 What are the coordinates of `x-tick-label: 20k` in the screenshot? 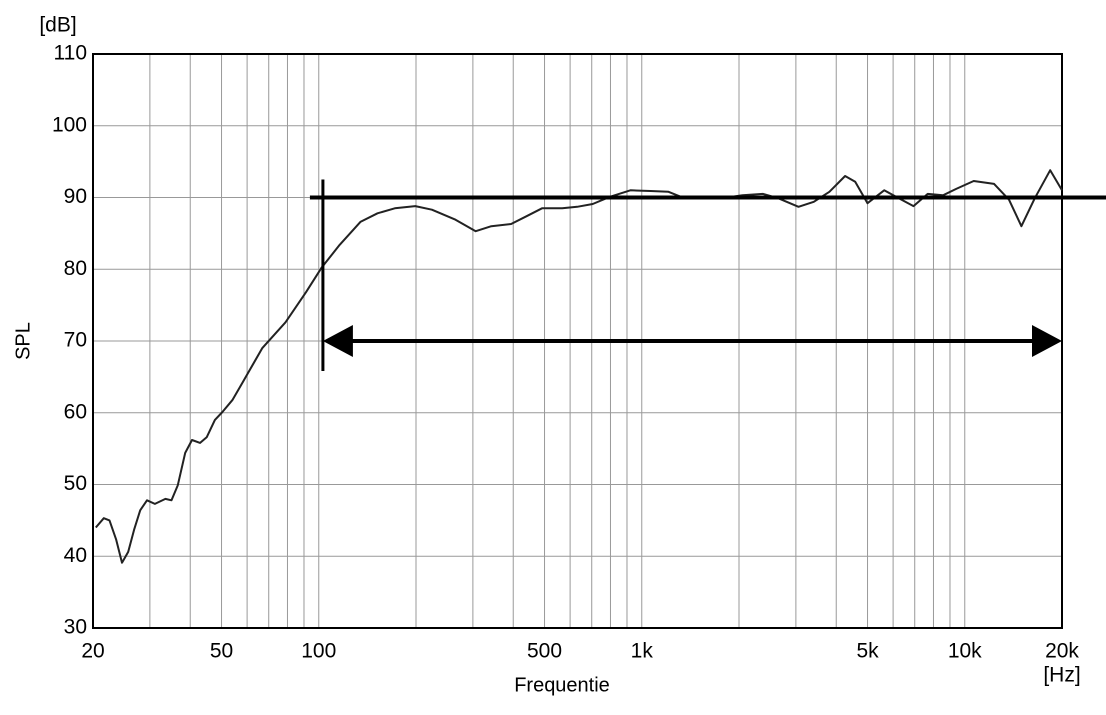 It's located at (1062, 651).